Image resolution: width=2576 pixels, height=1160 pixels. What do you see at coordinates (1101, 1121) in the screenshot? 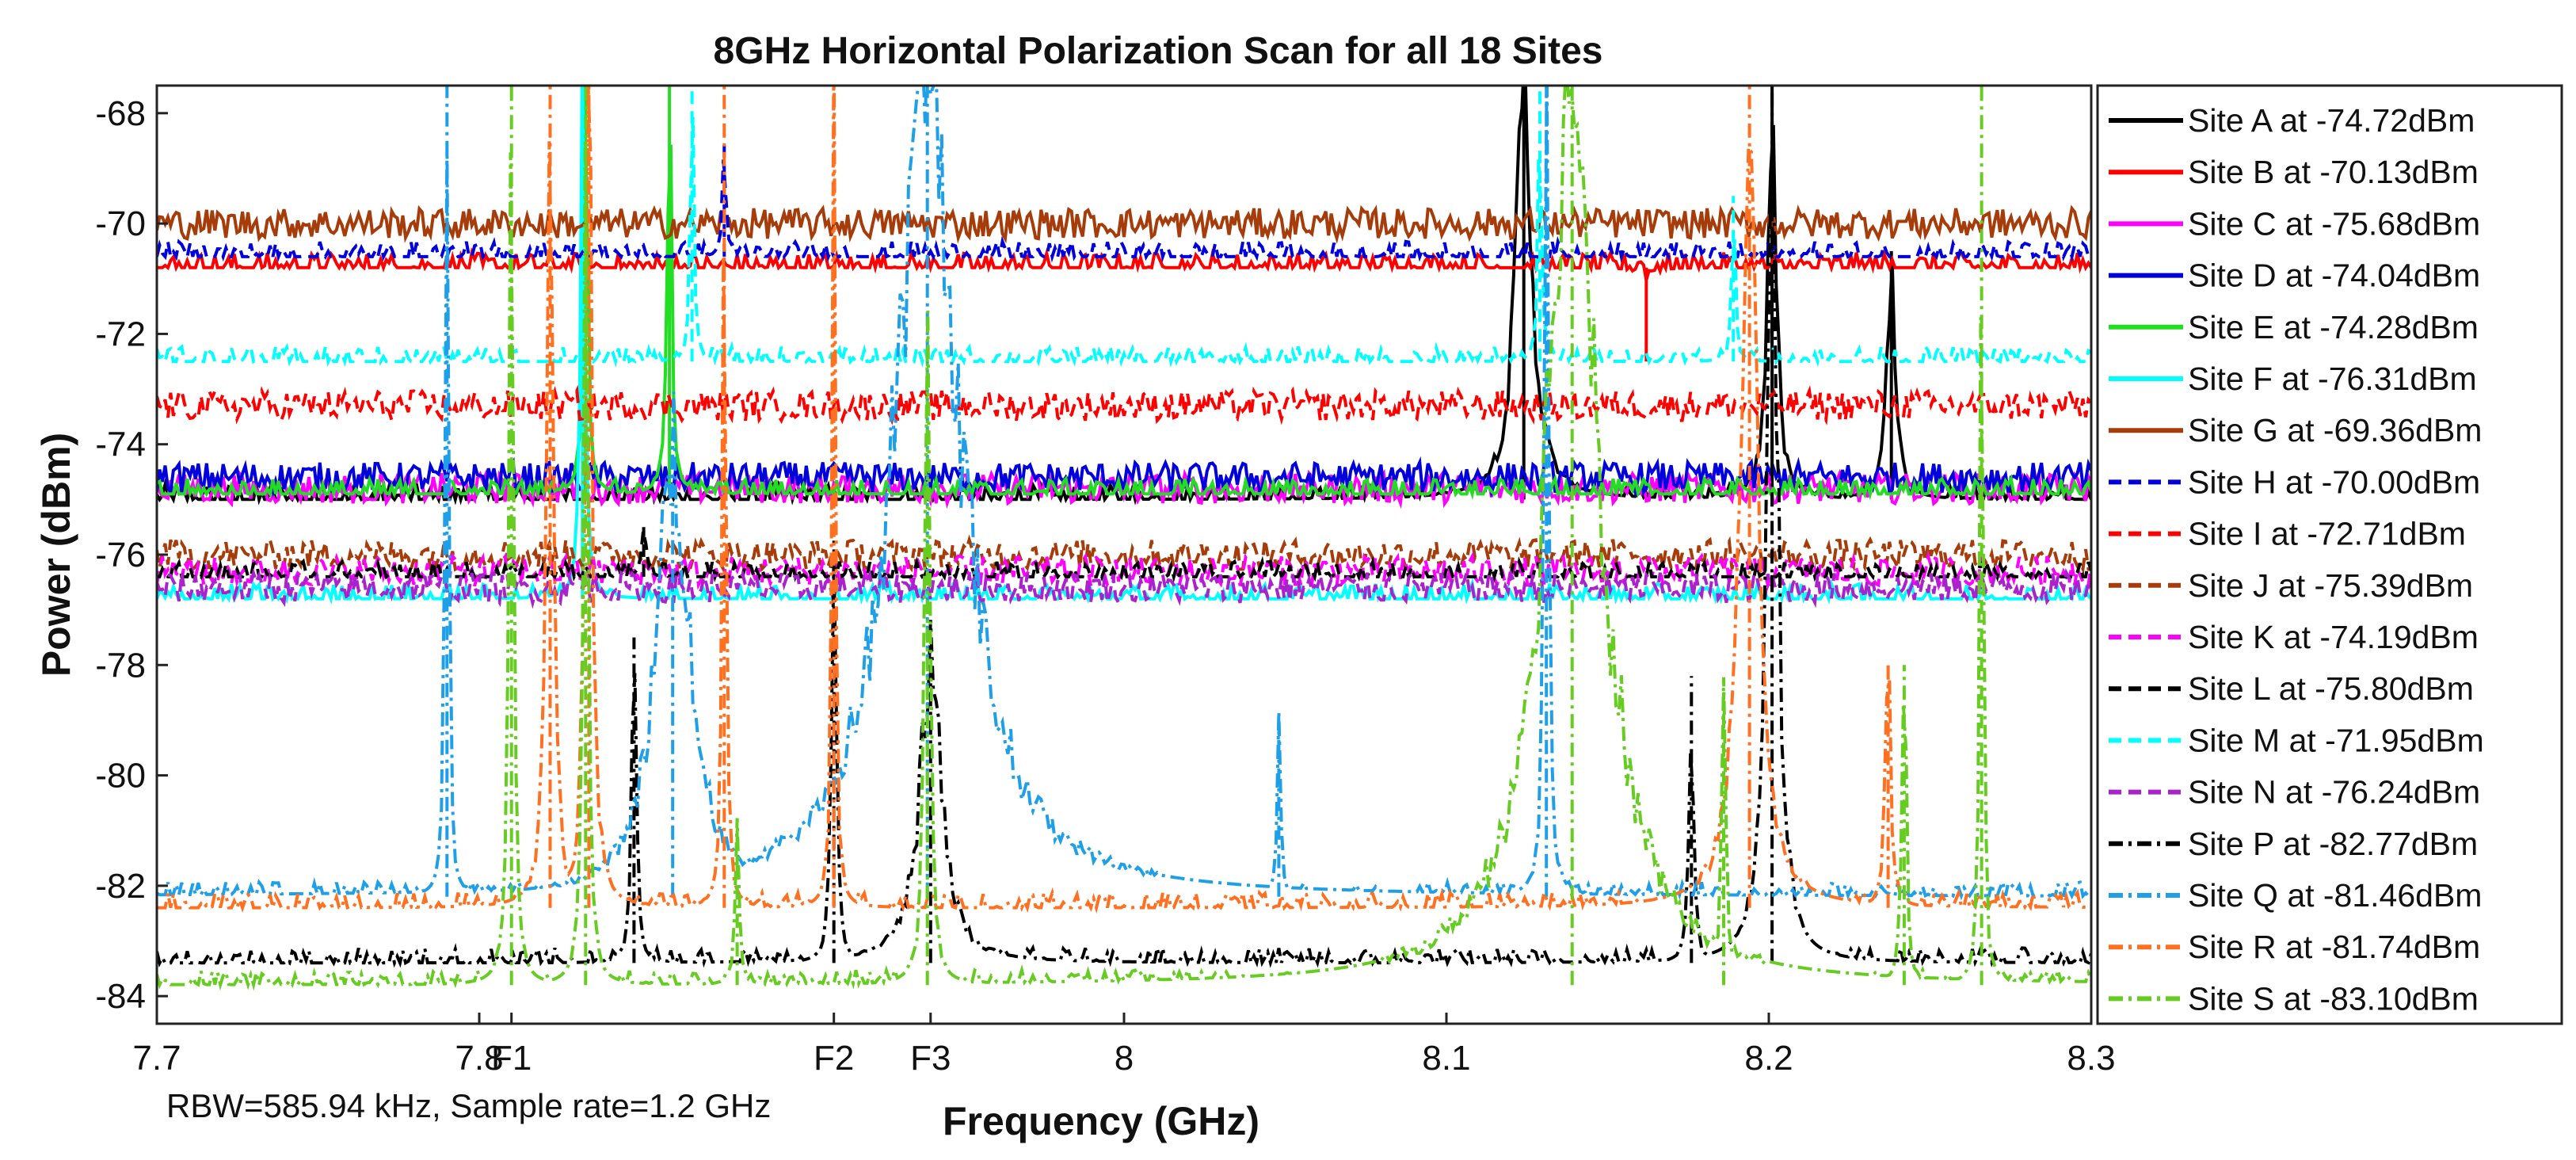
I see `x-axis-label: Frequency (GHz)` at bounding box center [1101, 1121].